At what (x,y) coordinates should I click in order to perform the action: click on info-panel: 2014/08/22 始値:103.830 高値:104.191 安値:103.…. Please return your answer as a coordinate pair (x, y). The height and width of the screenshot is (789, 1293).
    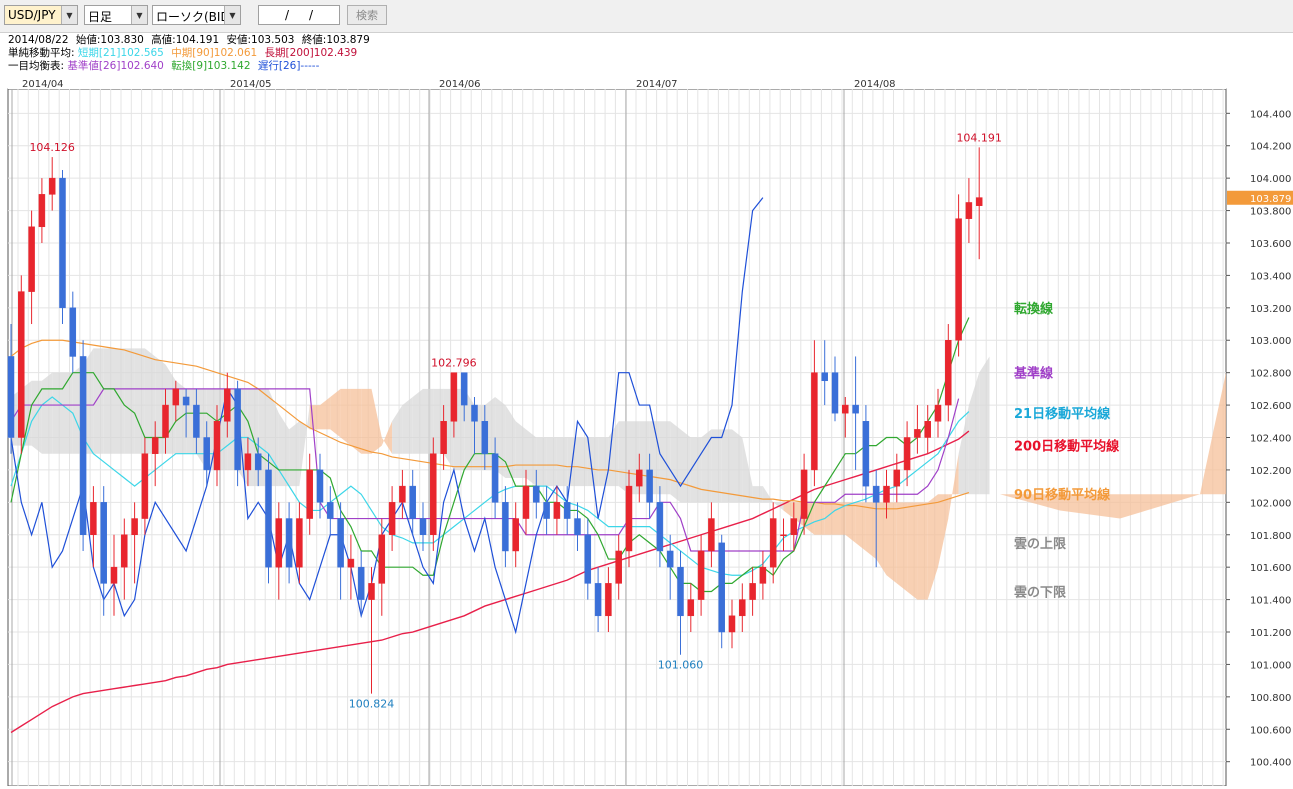
    Looking at the image, I should click on (646, 55).